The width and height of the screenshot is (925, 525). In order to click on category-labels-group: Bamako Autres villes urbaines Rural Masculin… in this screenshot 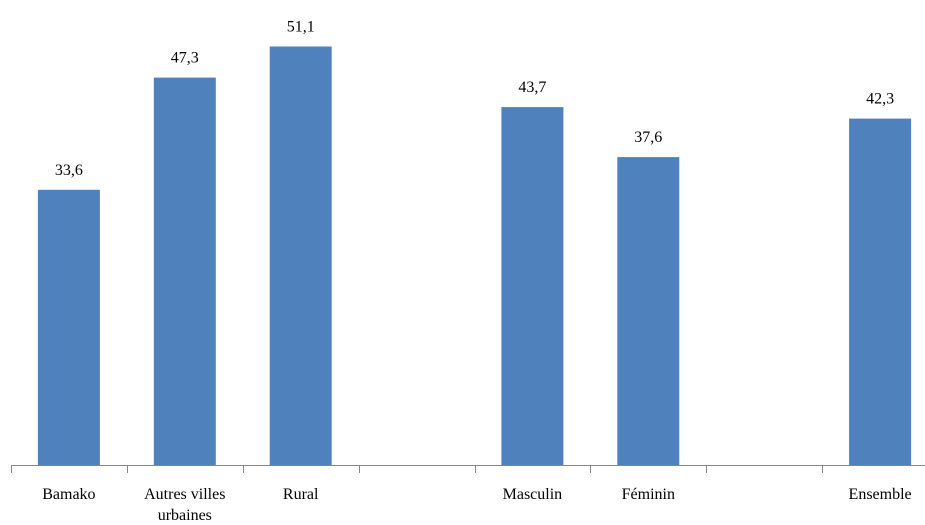, I will do `click(476, 505)`.